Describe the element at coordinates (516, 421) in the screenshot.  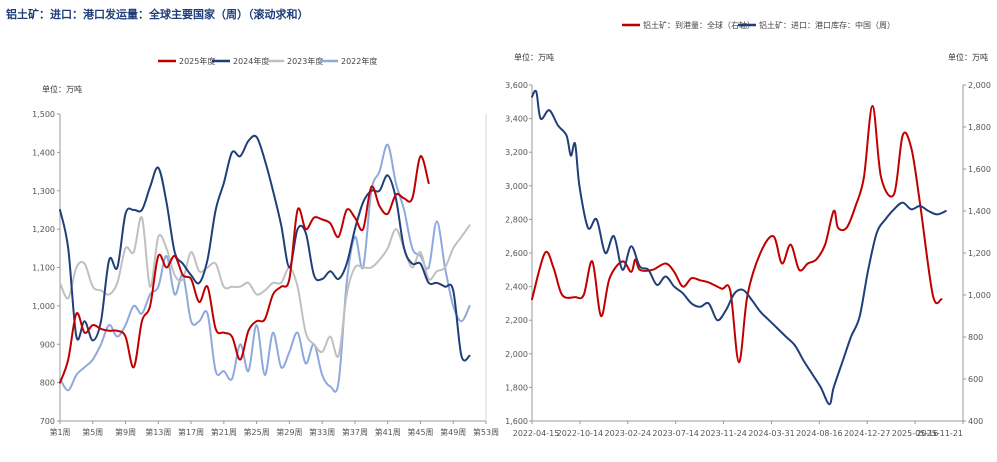
I see `y-tick-label-left: 1,600` at that location.